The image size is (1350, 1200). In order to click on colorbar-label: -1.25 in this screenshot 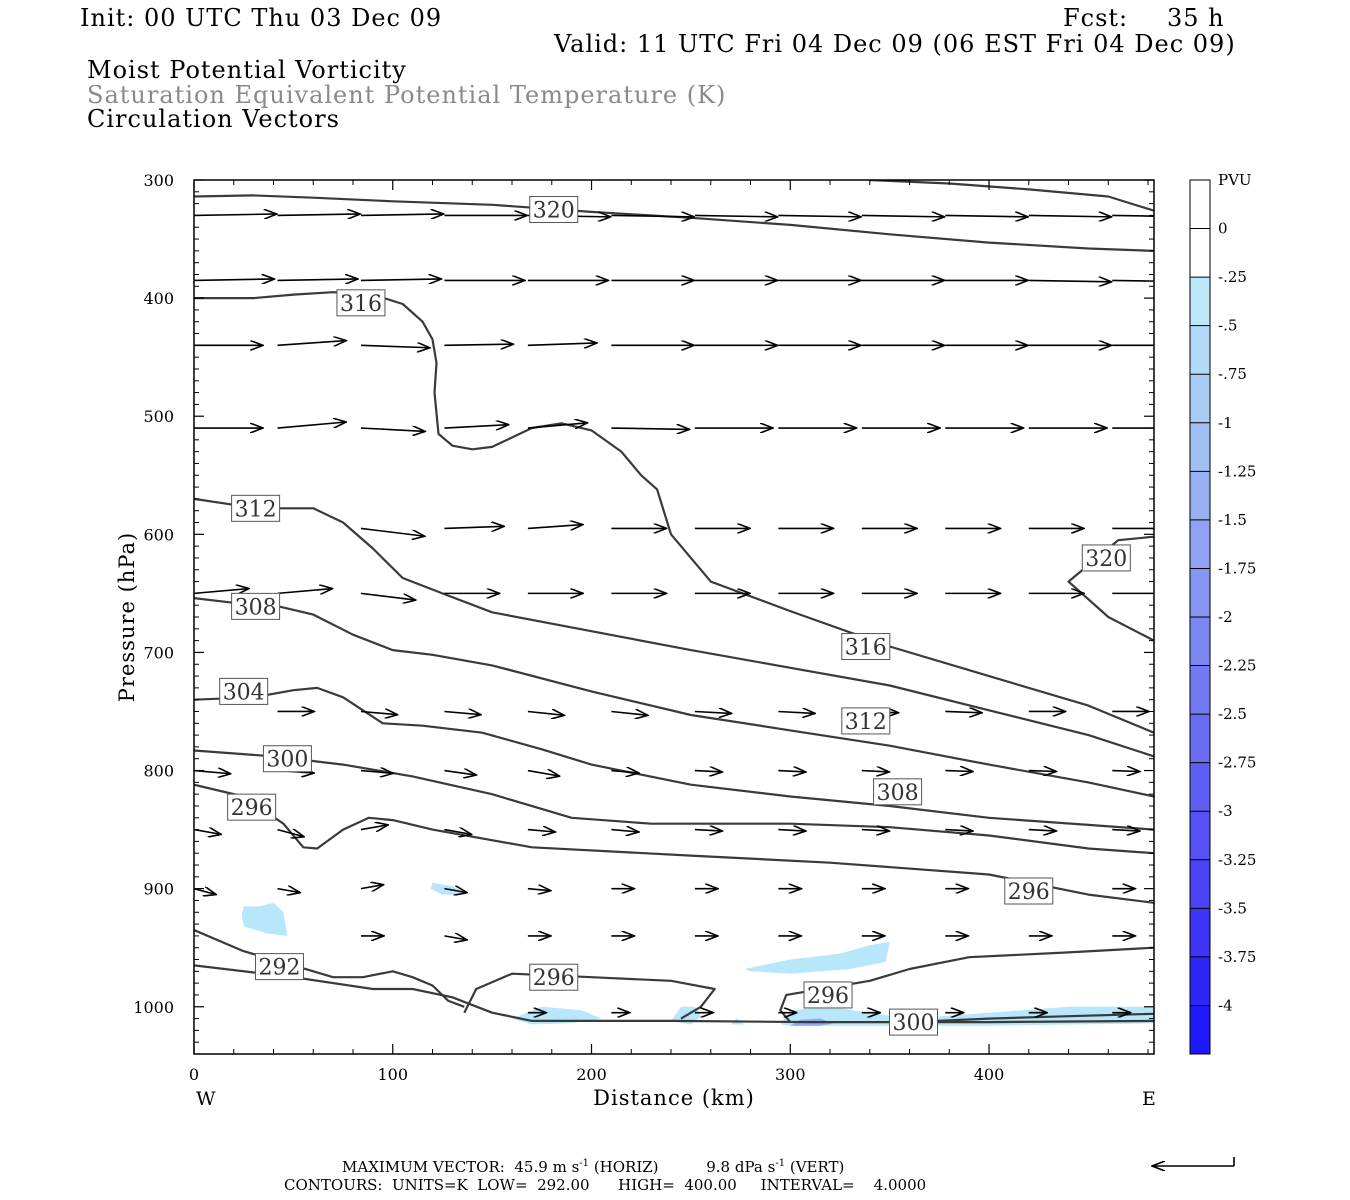, I will do `click(1237, 471)`.